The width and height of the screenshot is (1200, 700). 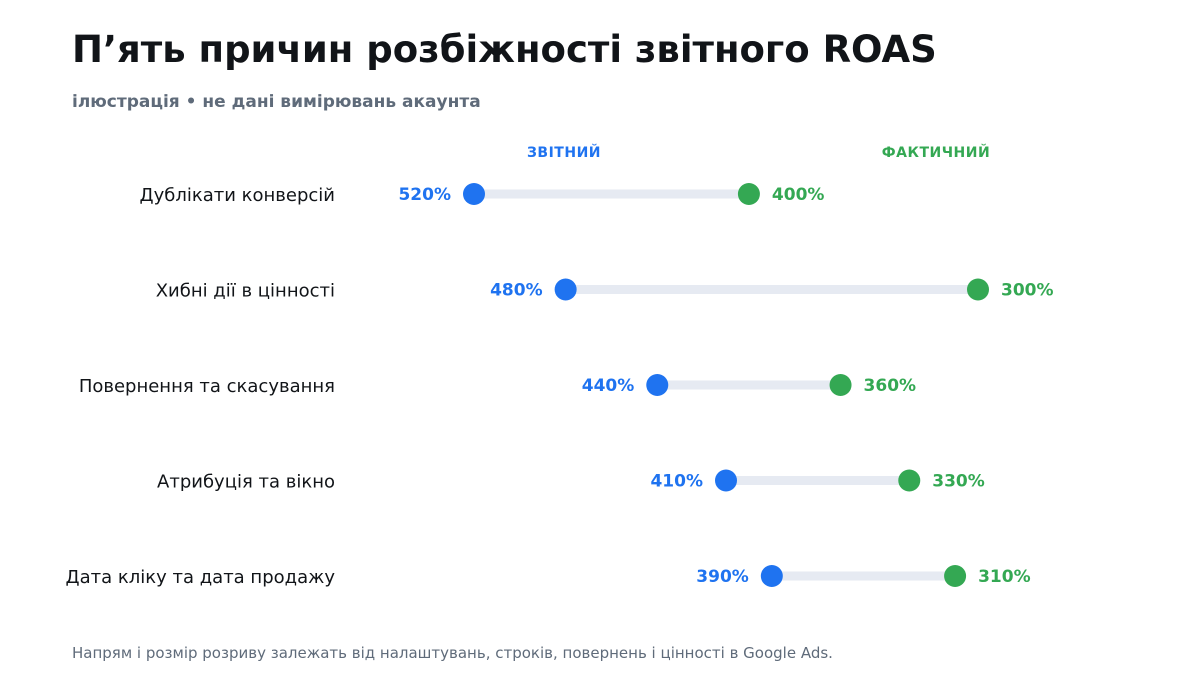 What do you see at coordinates (207, 386) in the screenshot?
I see `category-label: Повернення та скасування` at bounding box center [207, 386].